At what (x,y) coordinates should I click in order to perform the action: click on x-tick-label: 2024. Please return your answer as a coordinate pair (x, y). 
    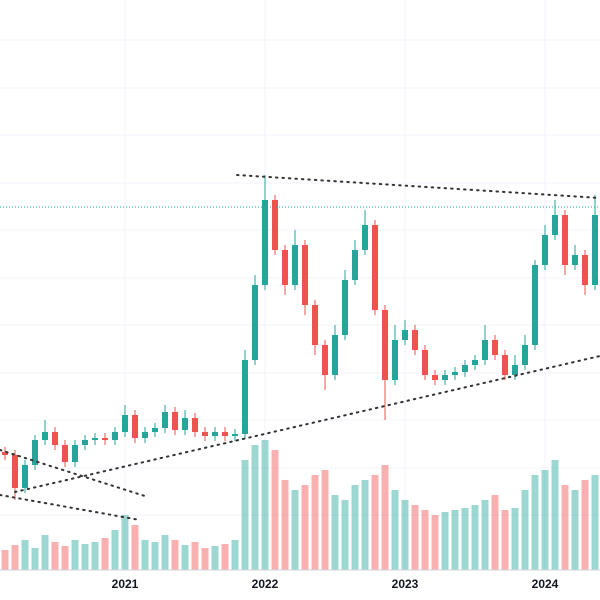
    Looking at the image, I should click on (545, 584).